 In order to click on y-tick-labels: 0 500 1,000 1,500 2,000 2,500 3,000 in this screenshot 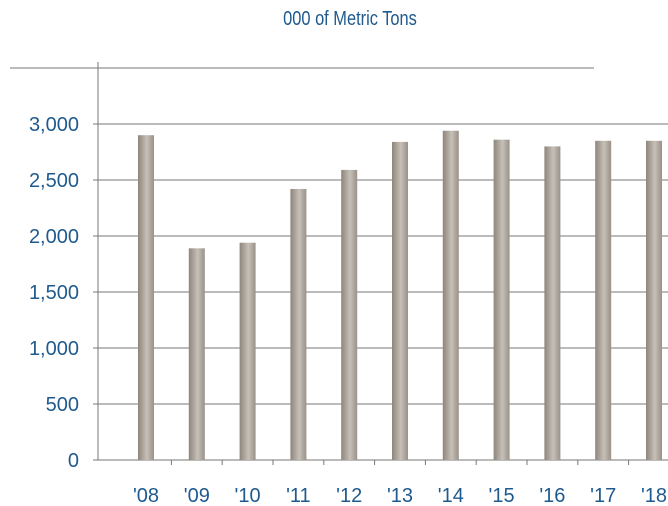, I will do `click(54, 293)`.